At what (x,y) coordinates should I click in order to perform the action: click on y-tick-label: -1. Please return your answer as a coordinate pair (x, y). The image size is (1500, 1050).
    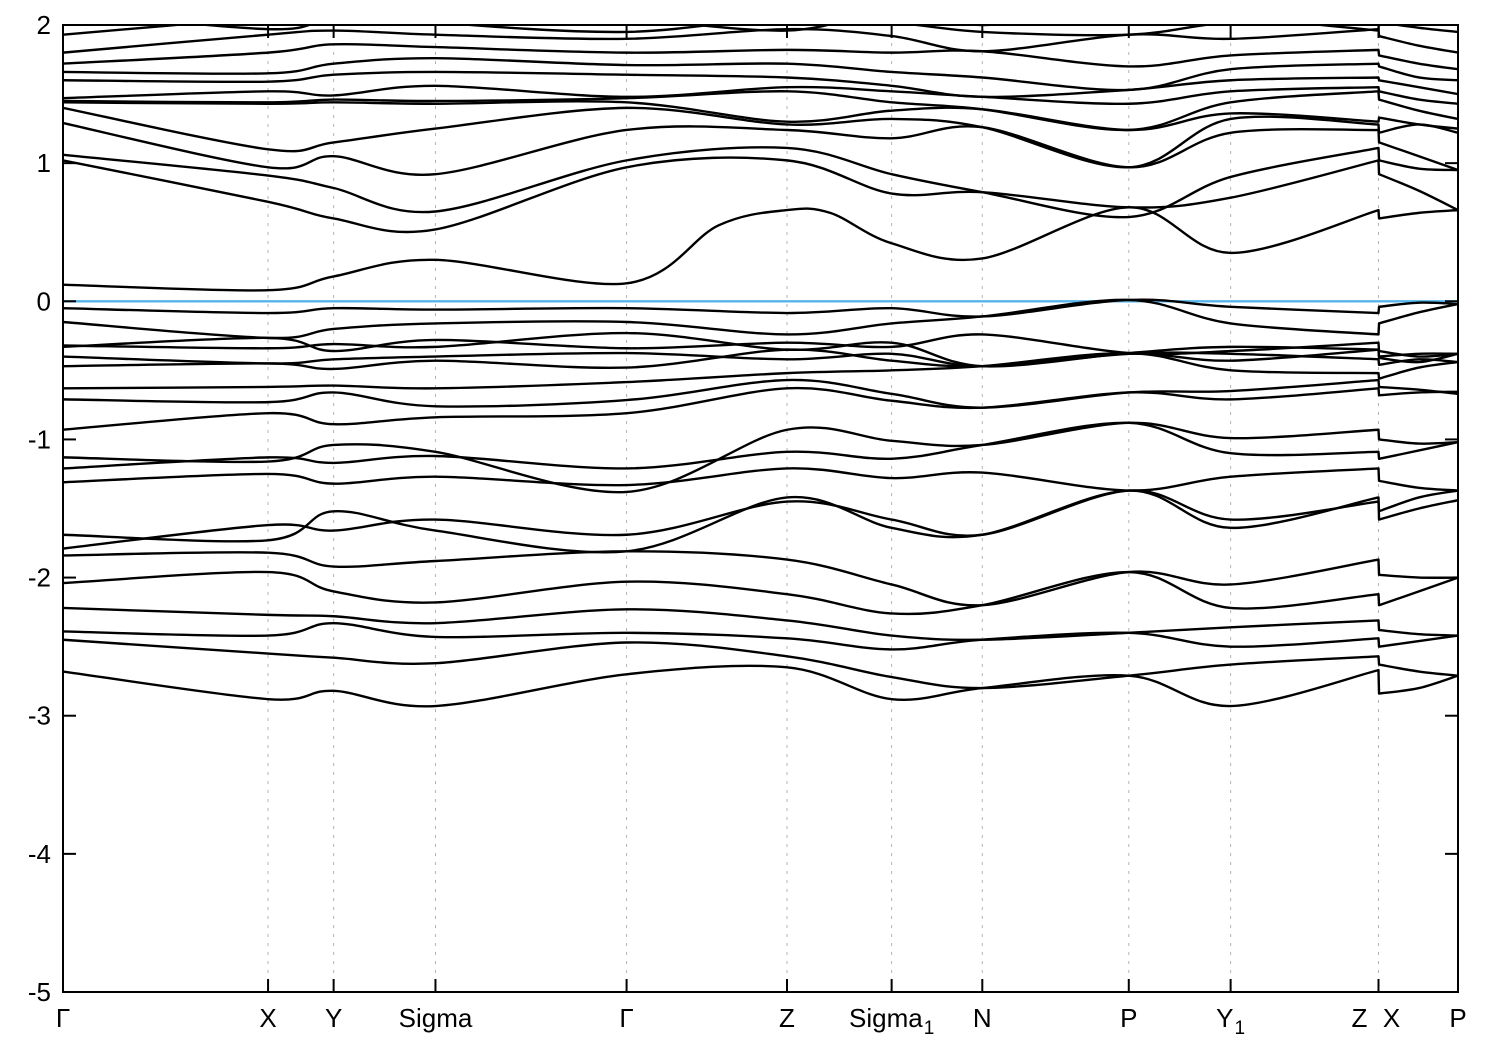
    Looking at the image, I should click on (39, 439).